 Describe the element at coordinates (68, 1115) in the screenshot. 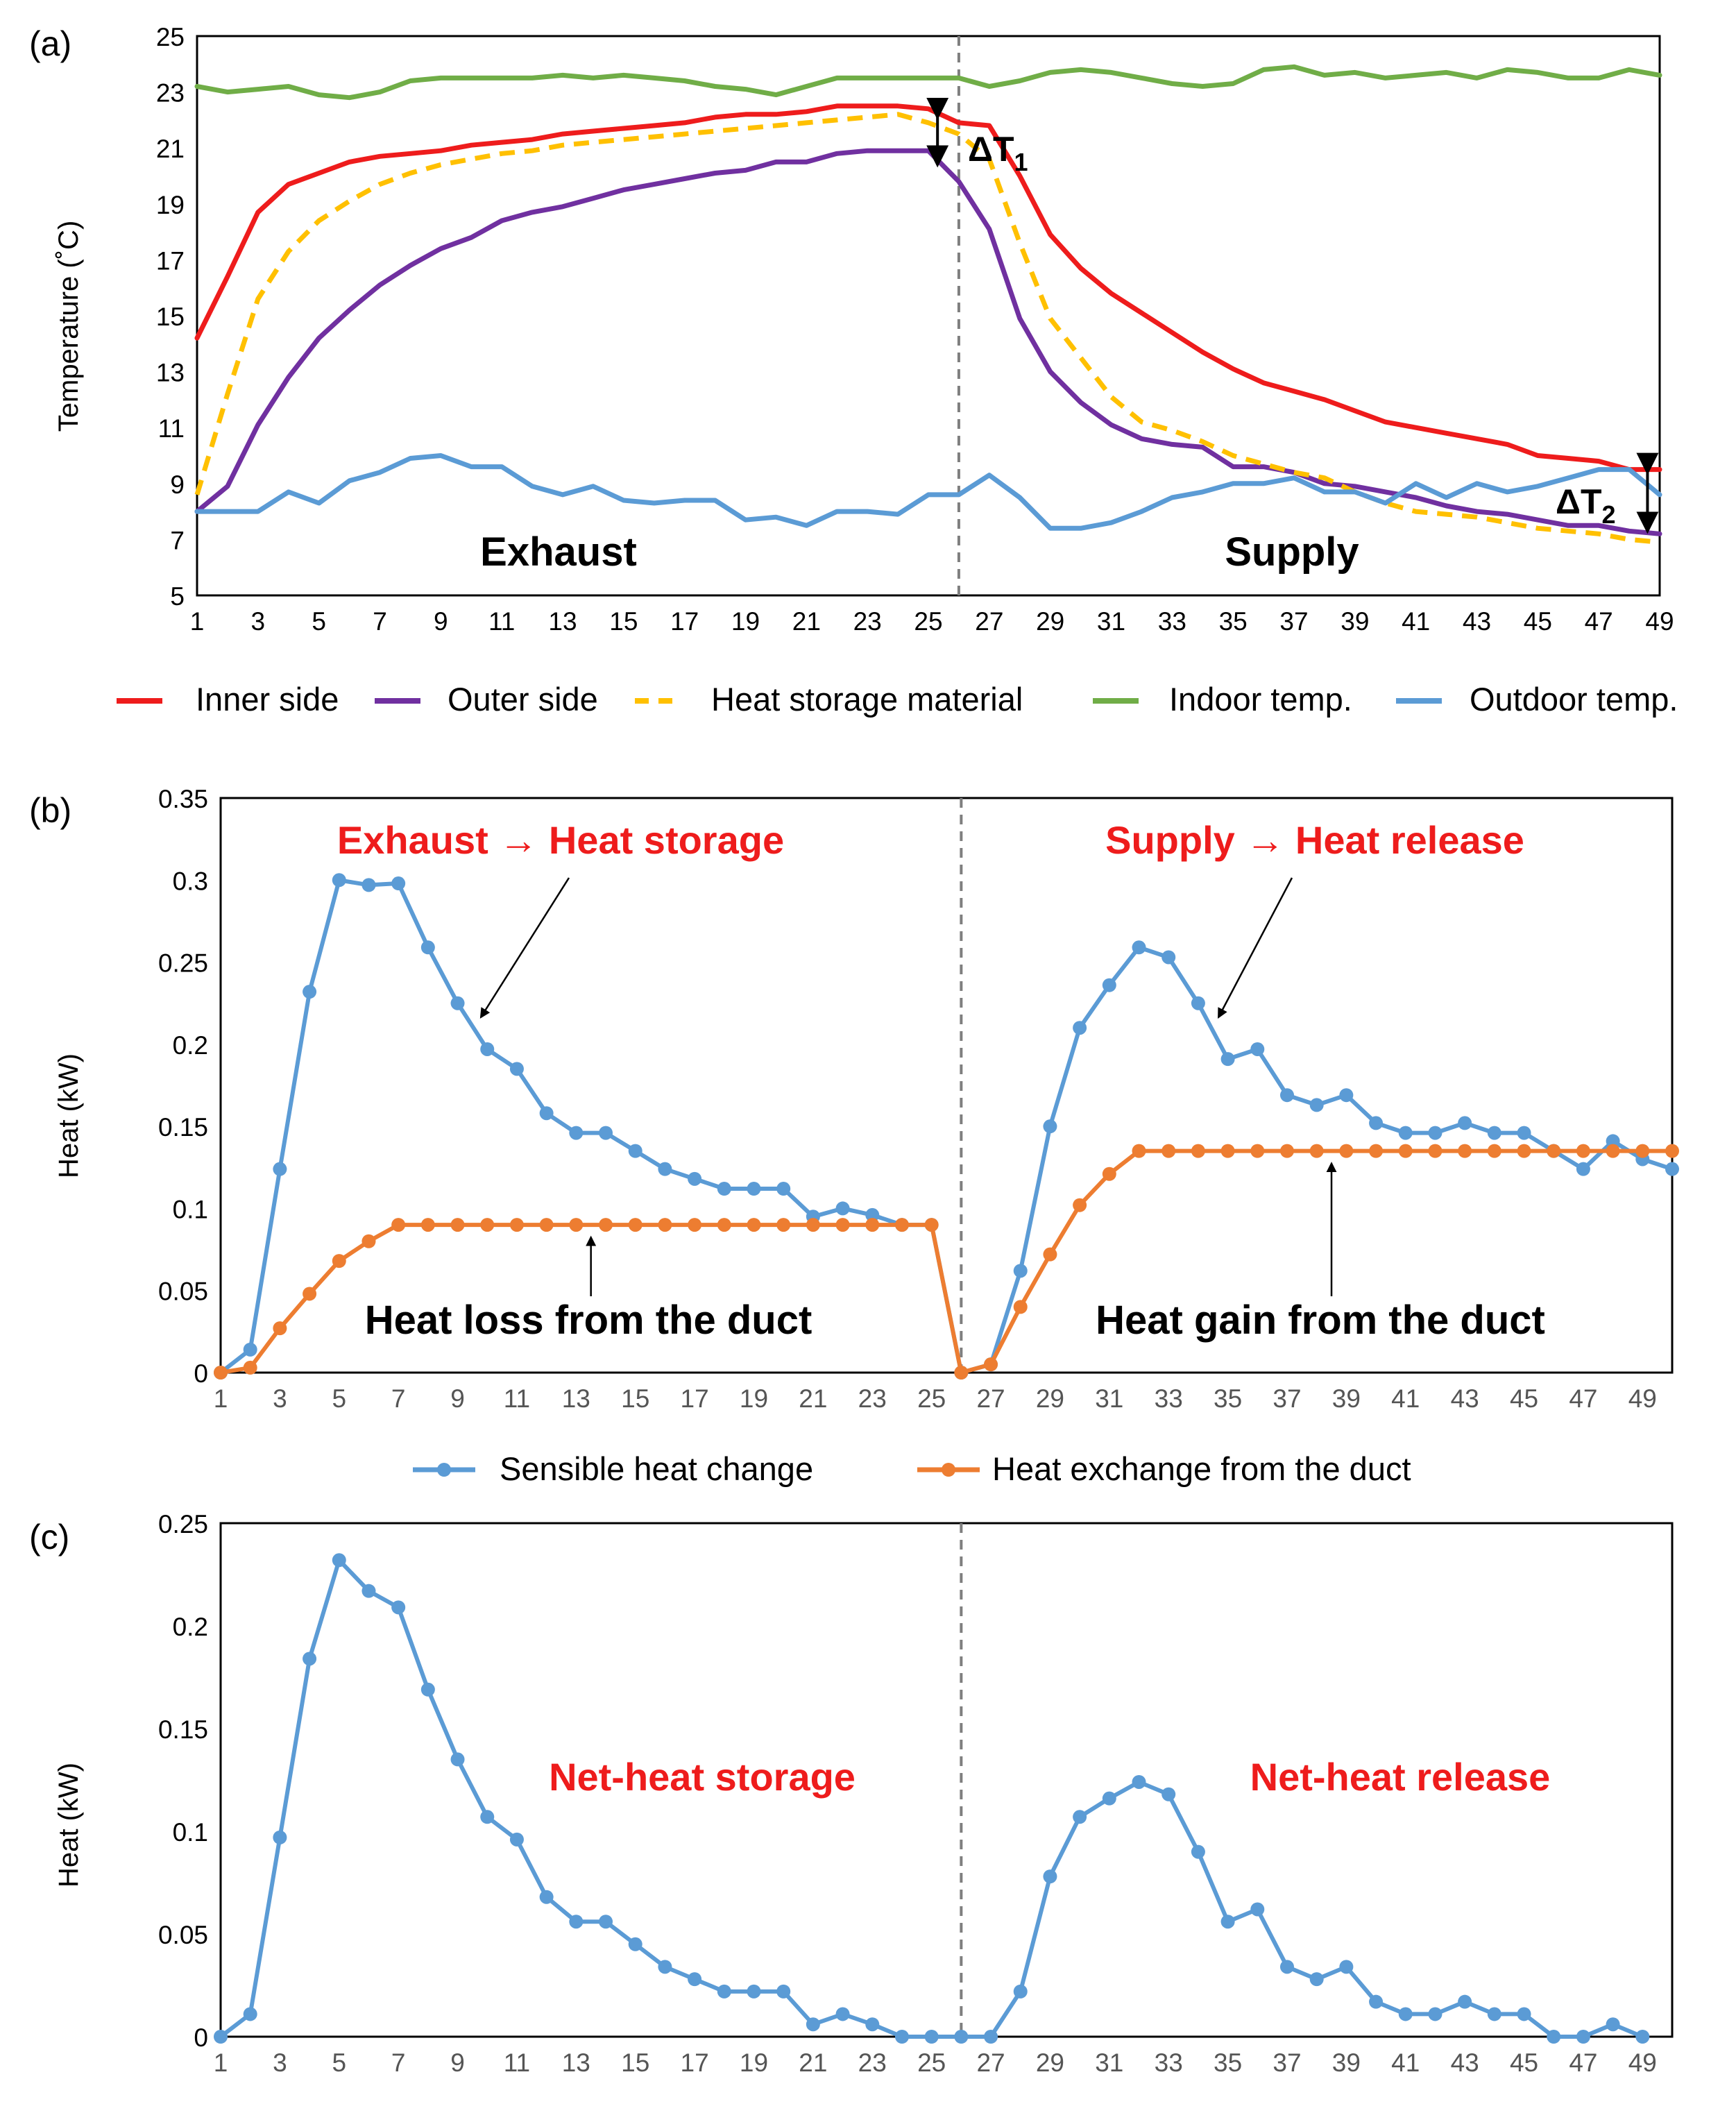

I see `panel-b-y-axis-label: Heat (kW)` at that location.